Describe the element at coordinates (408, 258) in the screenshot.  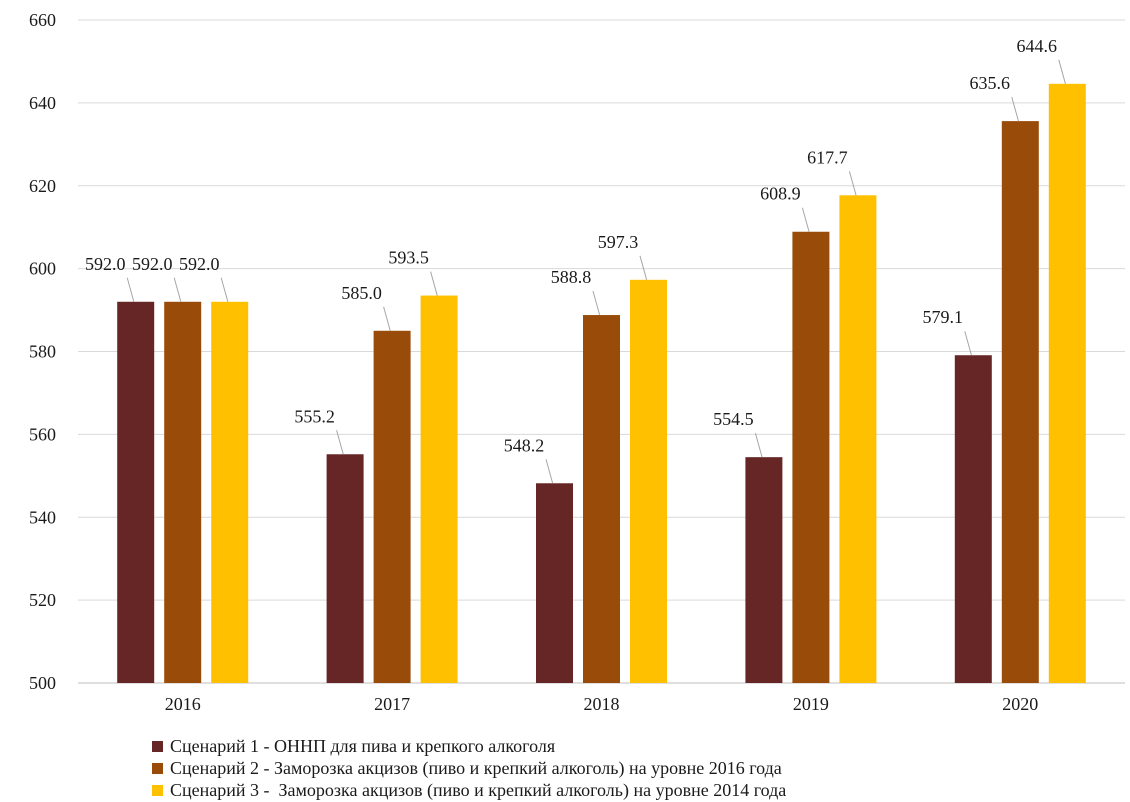
I see `data-label: 593.5` at that location.